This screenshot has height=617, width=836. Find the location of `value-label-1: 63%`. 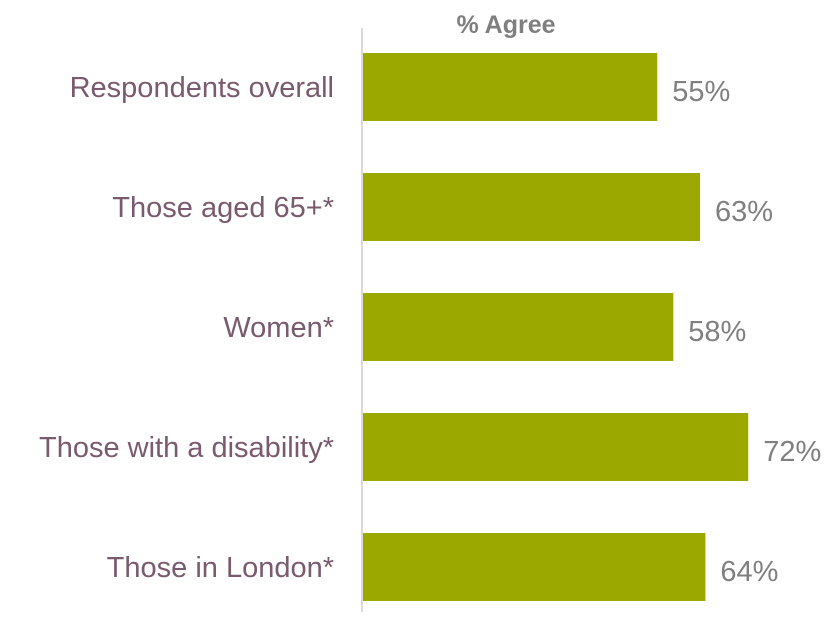

value-label-1: 63% is located at coordinates (744, 212).